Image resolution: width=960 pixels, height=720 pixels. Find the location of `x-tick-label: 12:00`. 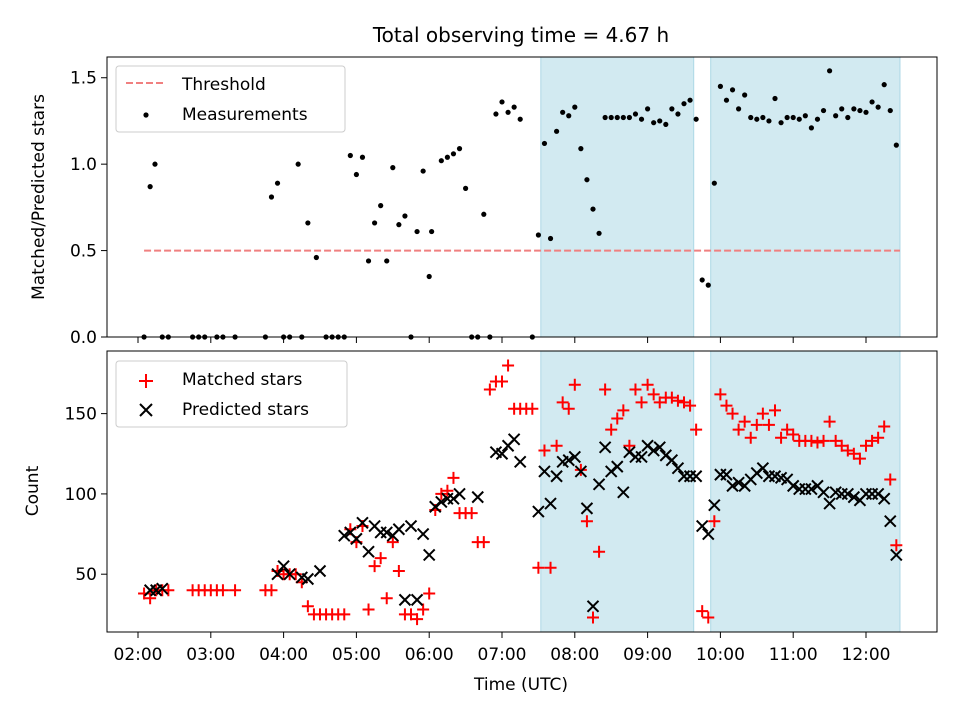

x-tick-label: 12:00 is located at coordinates (866, 655).